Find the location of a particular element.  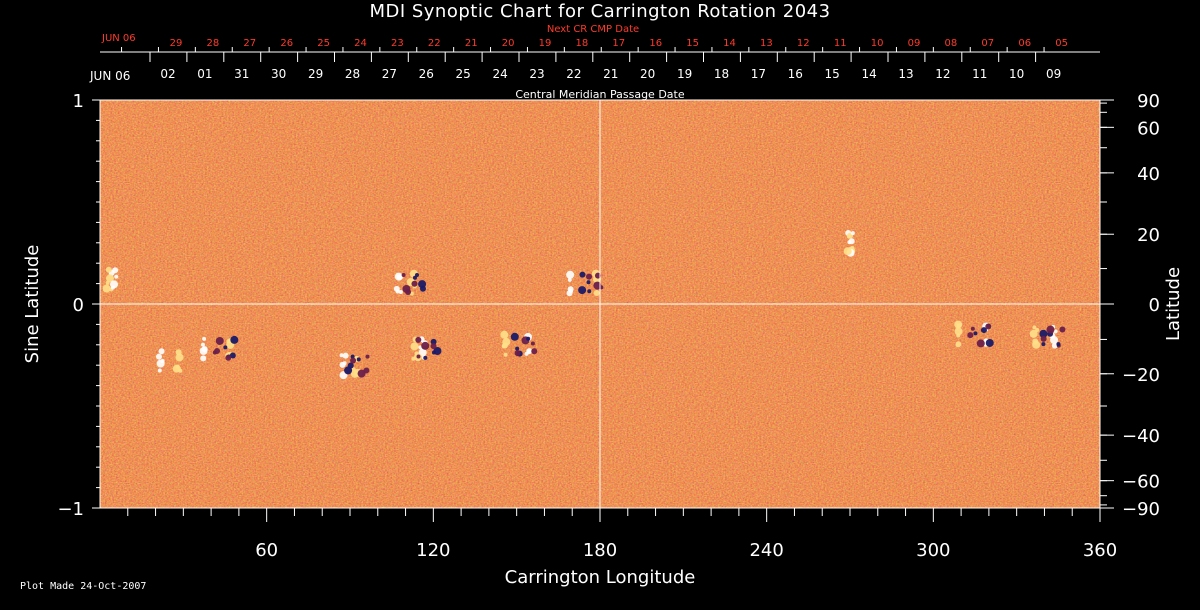

y-tick-right-label: −60 is located at coordinates (1141, 482).